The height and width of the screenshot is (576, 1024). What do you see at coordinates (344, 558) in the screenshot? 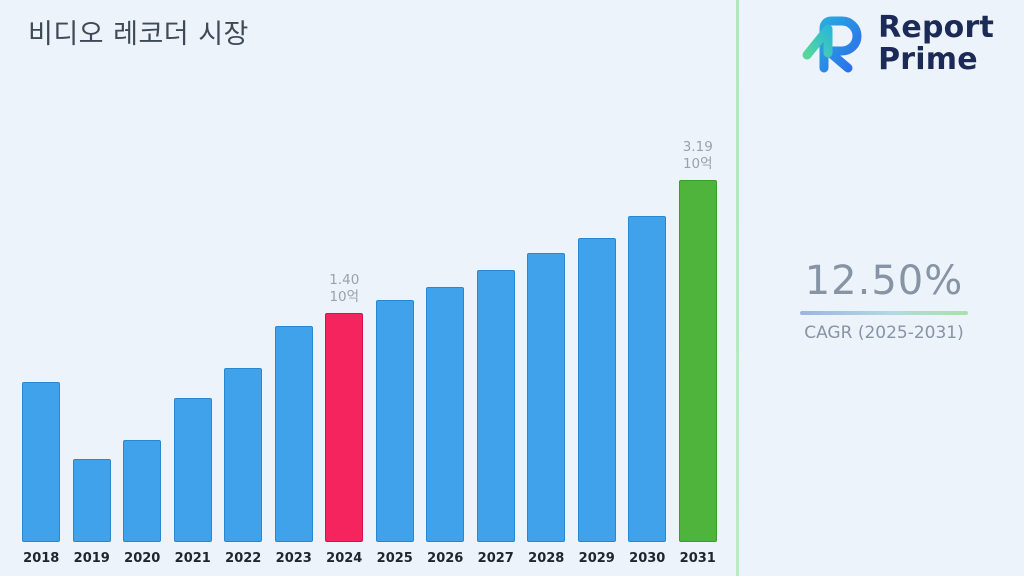
I see `x-axis-label-2024: 2024` at bounding box center [344, 558].